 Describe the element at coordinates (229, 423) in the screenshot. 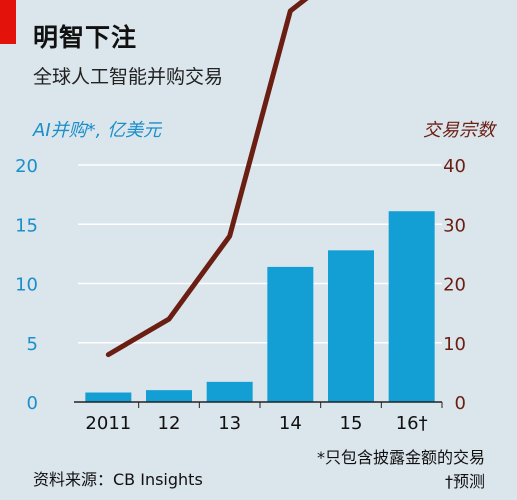

I see `x-tick-label: 13` at that location.